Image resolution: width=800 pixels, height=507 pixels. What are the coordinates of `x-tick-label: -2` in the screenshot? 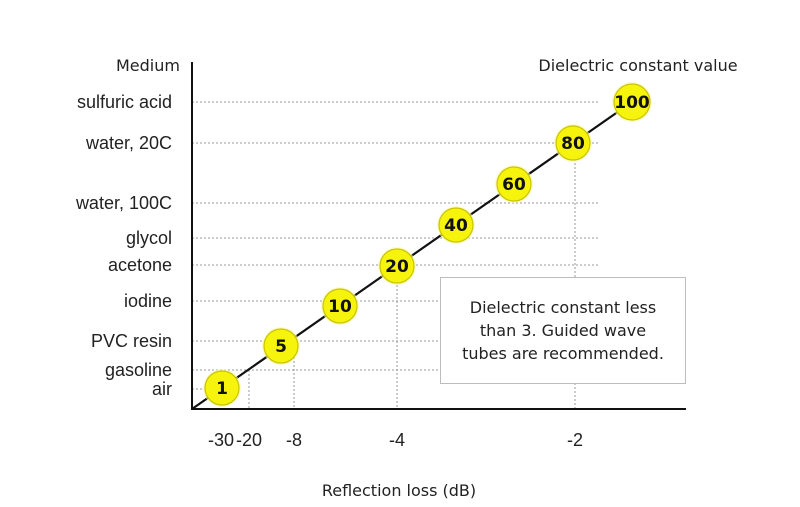 It's located at (575, 440).